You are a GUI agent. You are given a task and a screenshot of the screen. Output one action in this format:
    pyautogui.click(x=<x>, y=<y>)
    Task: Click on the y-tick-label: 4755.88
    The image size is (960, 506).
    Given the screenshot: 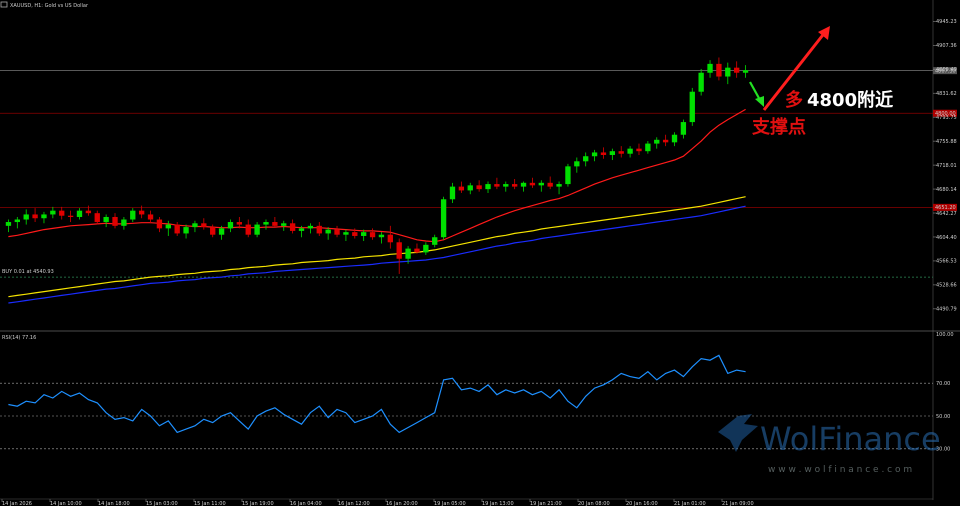 What is the action you would take?
    pyautogui.click(x=946, y=142)
    